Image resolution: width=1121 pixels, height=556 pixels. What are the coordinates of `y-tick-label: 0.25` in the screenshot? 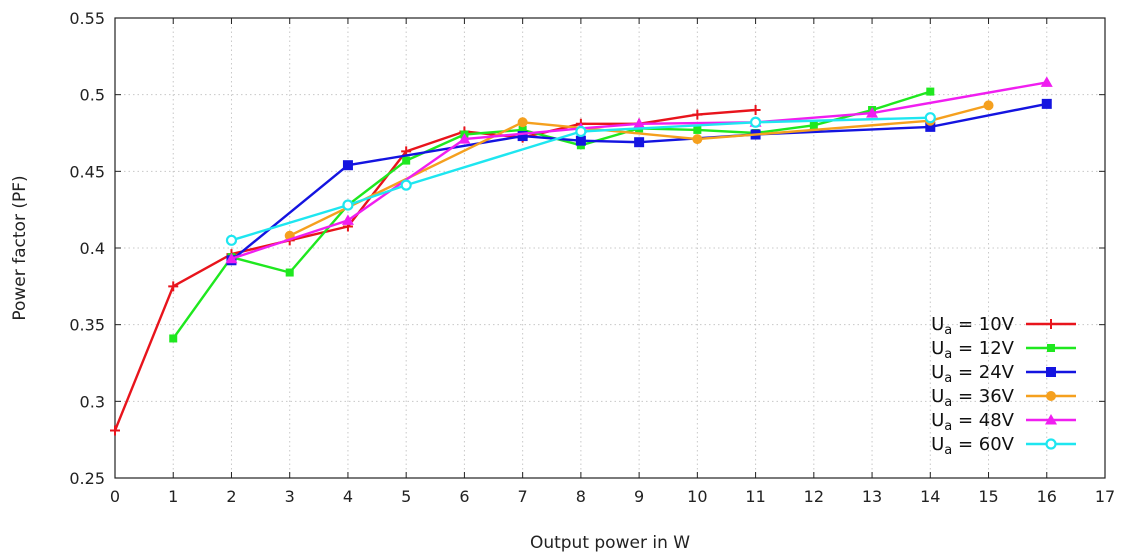 It's located at (87, 478).